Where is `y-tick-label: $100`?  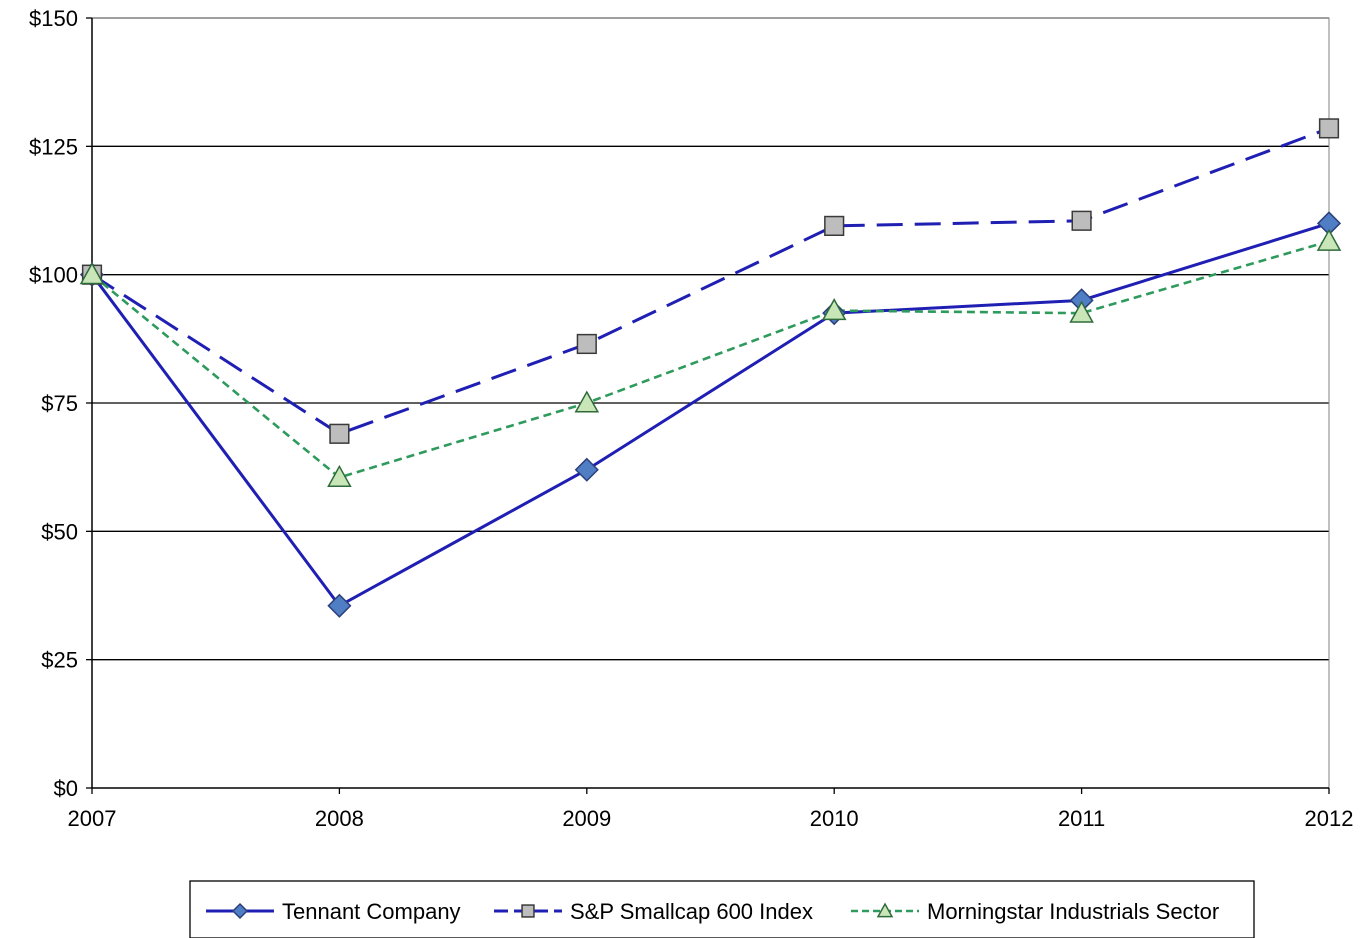
y-tick-label: $100 is located at coordinates (53, 275).